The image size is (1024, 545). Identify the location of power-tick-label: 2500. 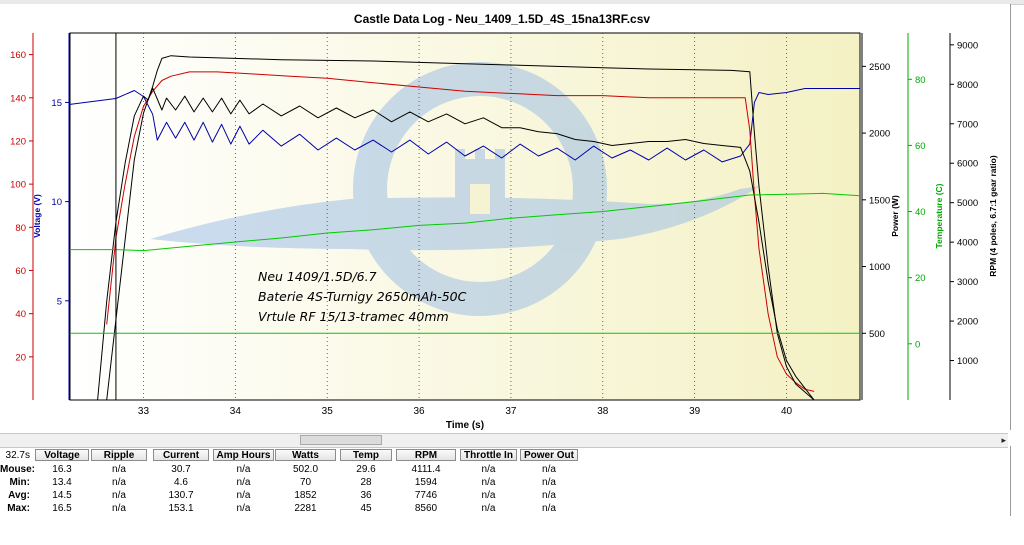
(879, 67).